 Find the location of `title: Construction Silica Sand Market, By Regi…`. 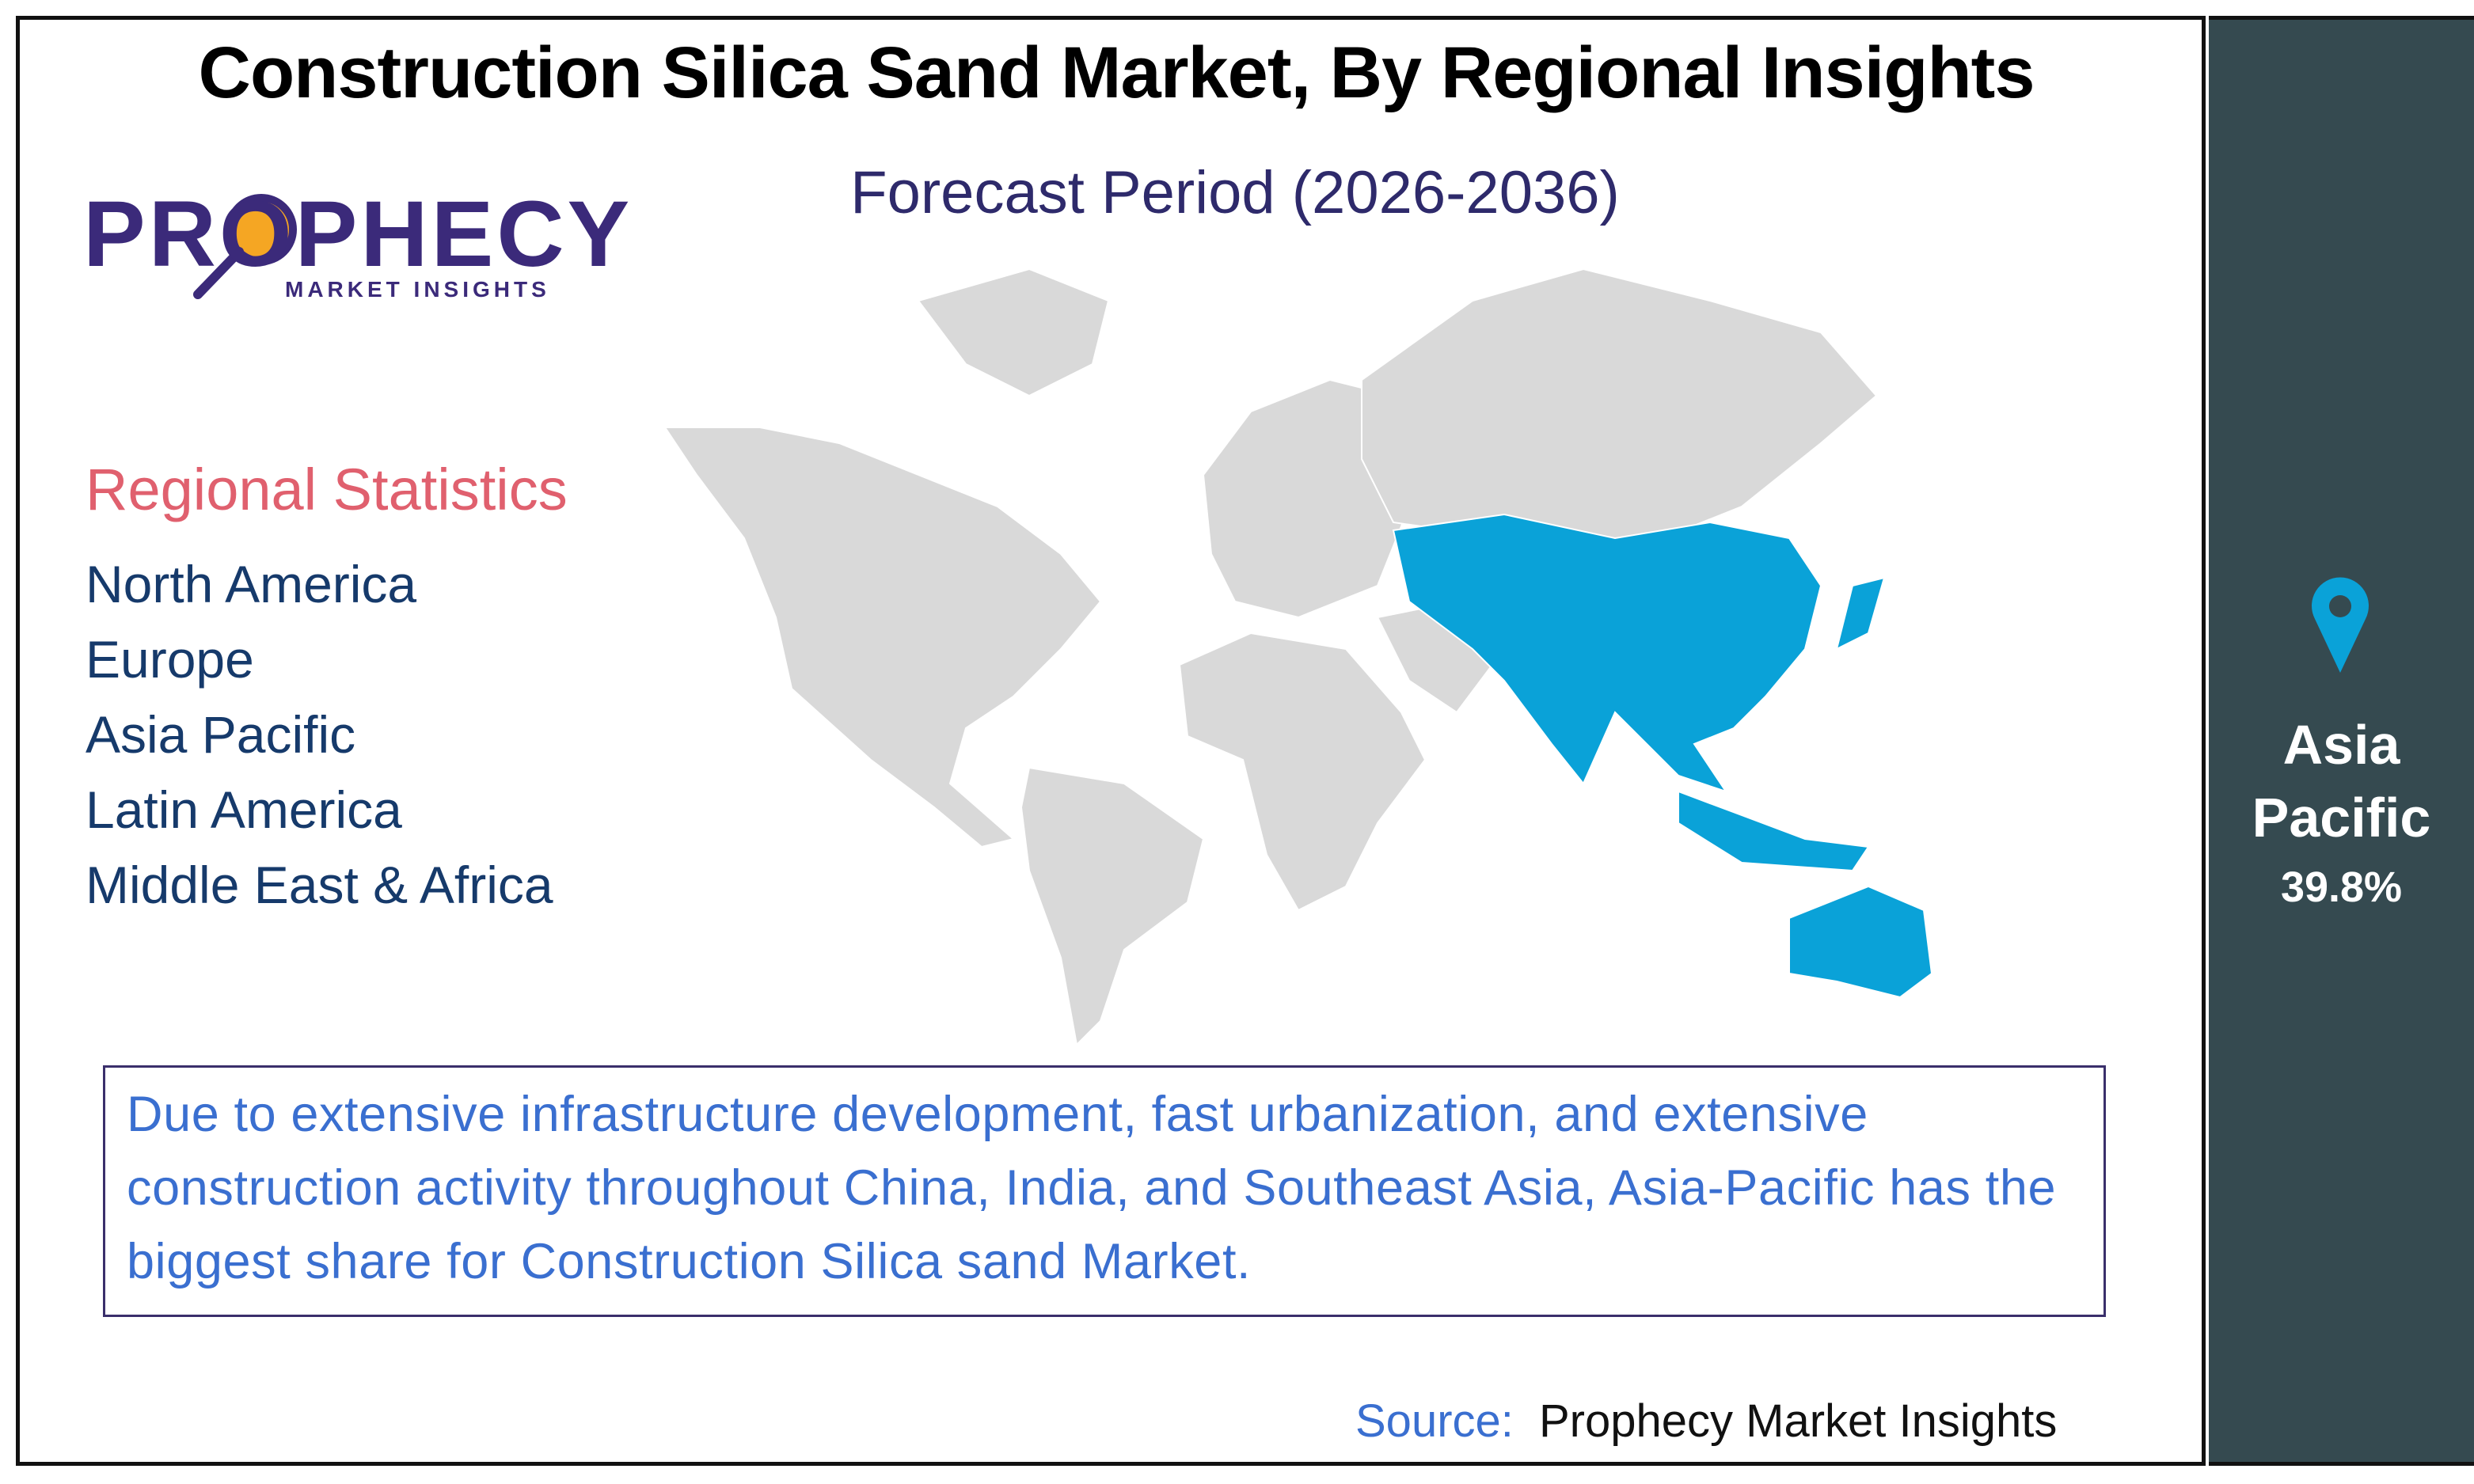

title: Construction Silica Sand Market, By Regi… is located at coordinates (1116, 72).